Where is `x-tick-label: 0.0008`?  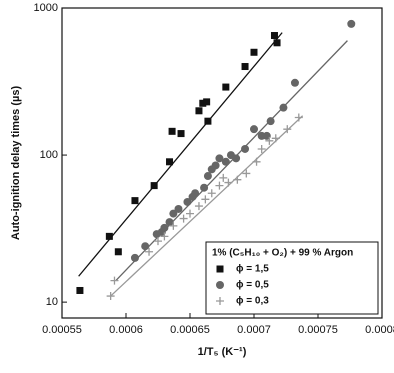 x-tick-label: 0.0008 is located at coordinates (379, 330).